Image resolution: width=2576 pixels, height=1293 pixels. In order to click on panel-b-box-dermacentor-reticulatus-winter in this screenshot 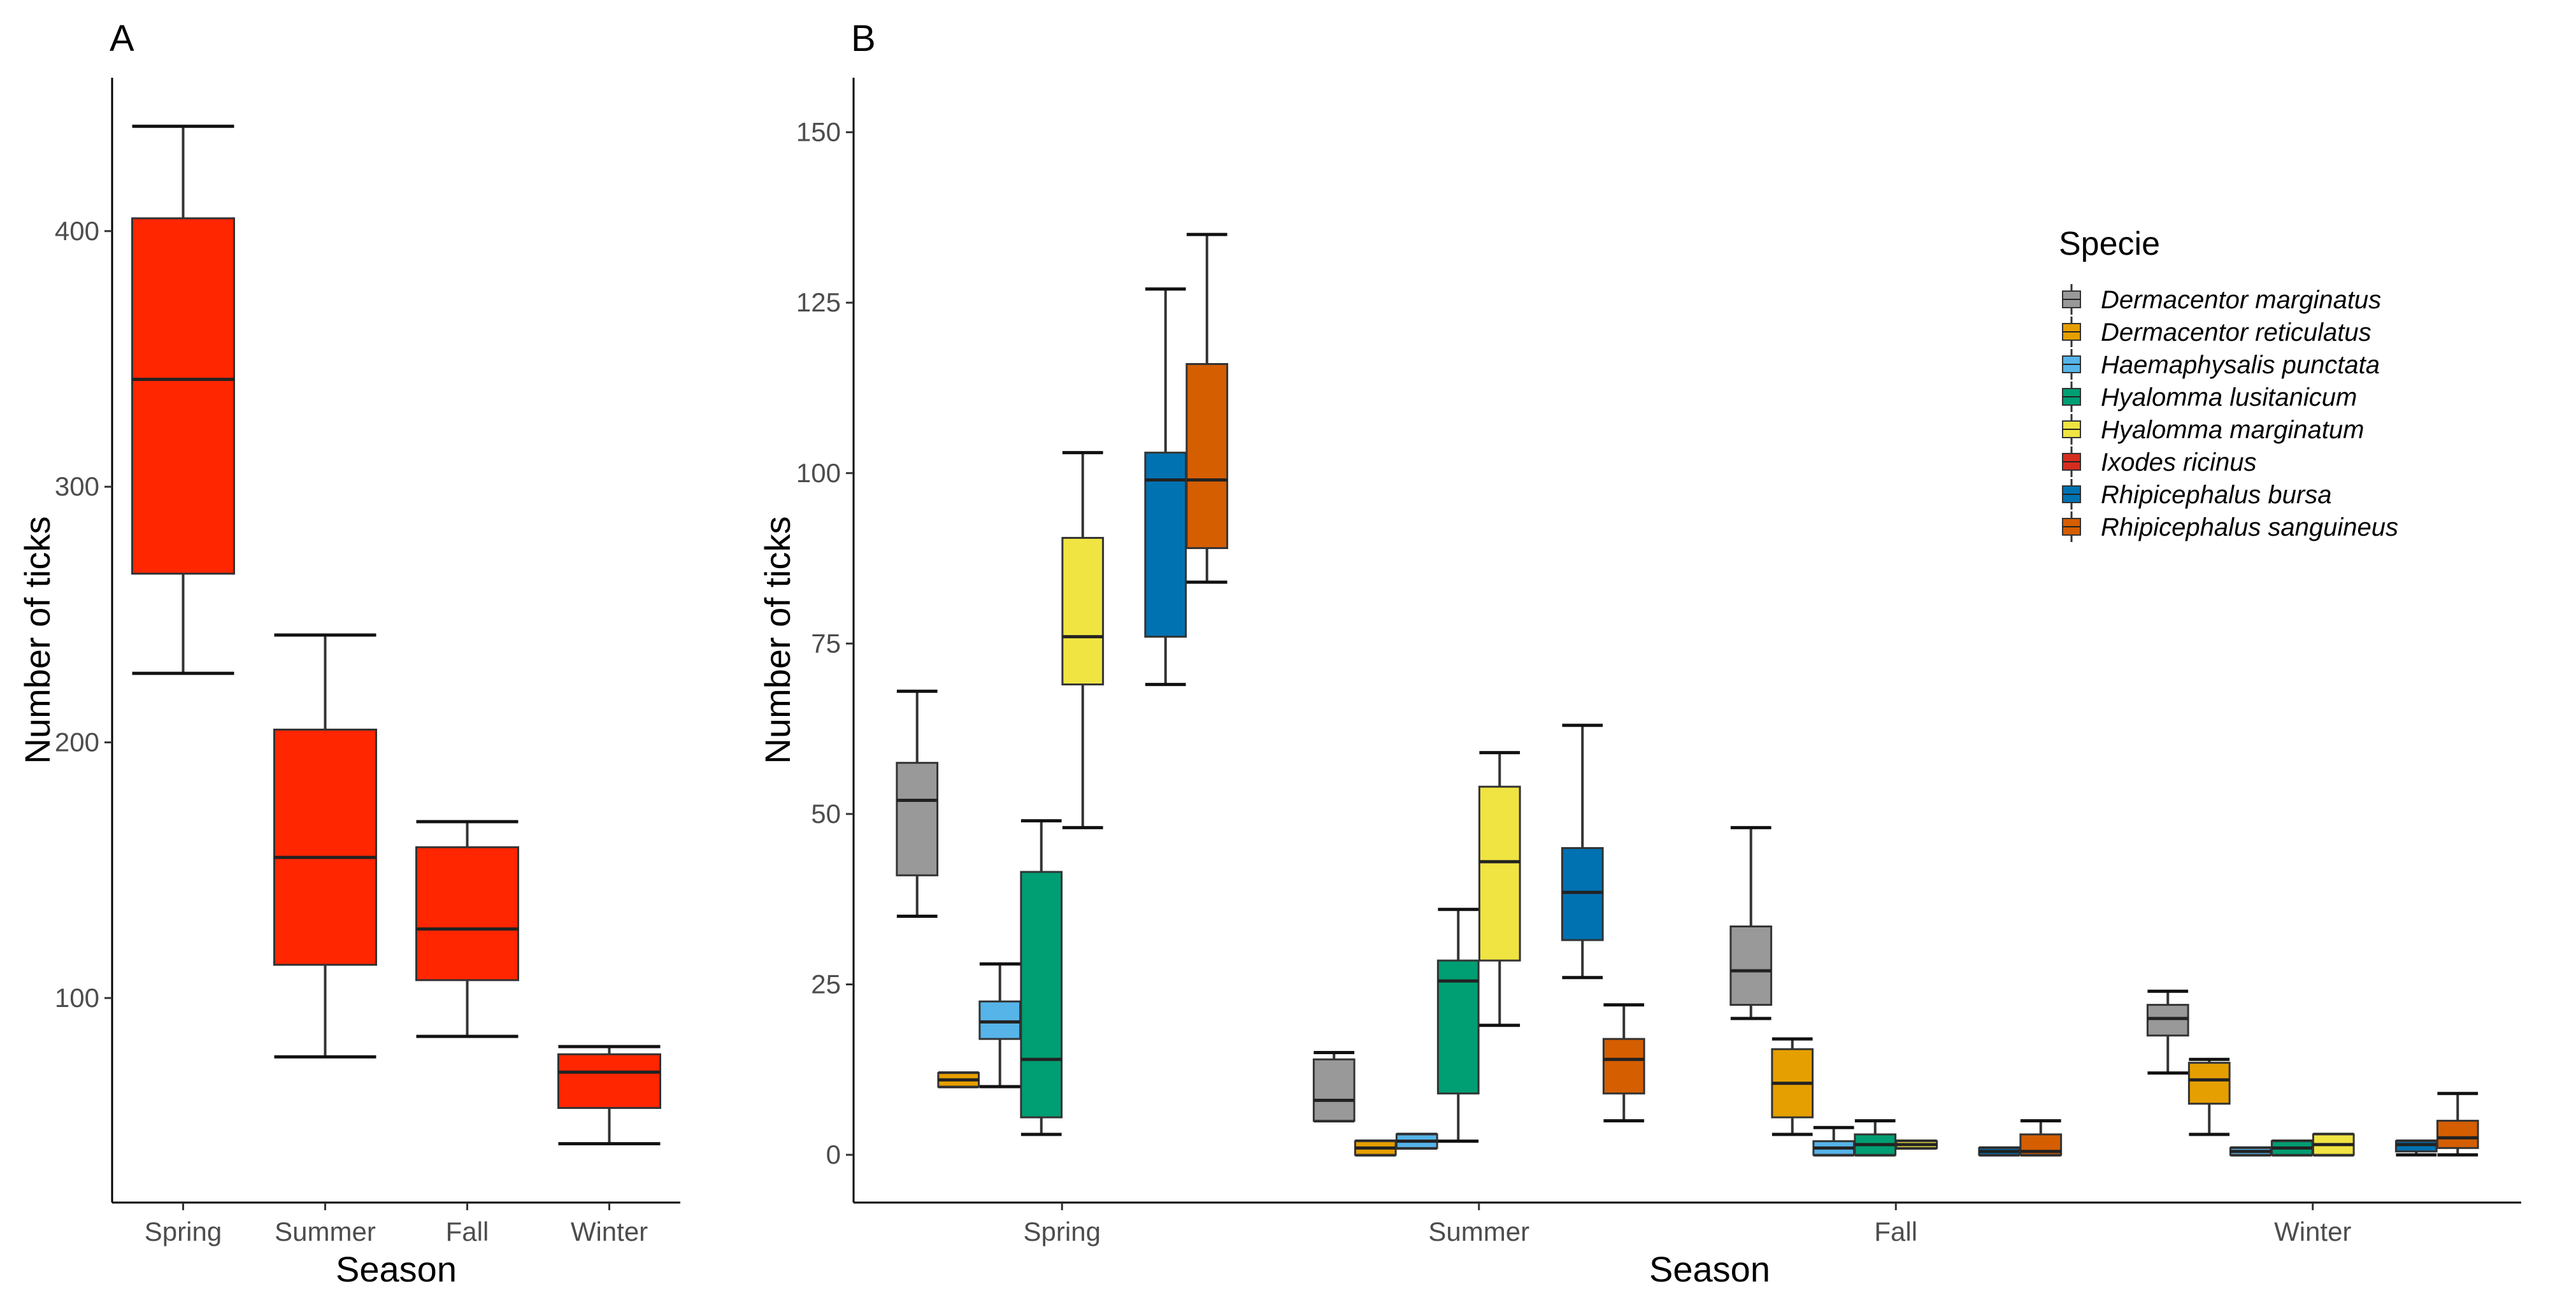, I will do `click(2209, 1096)`.